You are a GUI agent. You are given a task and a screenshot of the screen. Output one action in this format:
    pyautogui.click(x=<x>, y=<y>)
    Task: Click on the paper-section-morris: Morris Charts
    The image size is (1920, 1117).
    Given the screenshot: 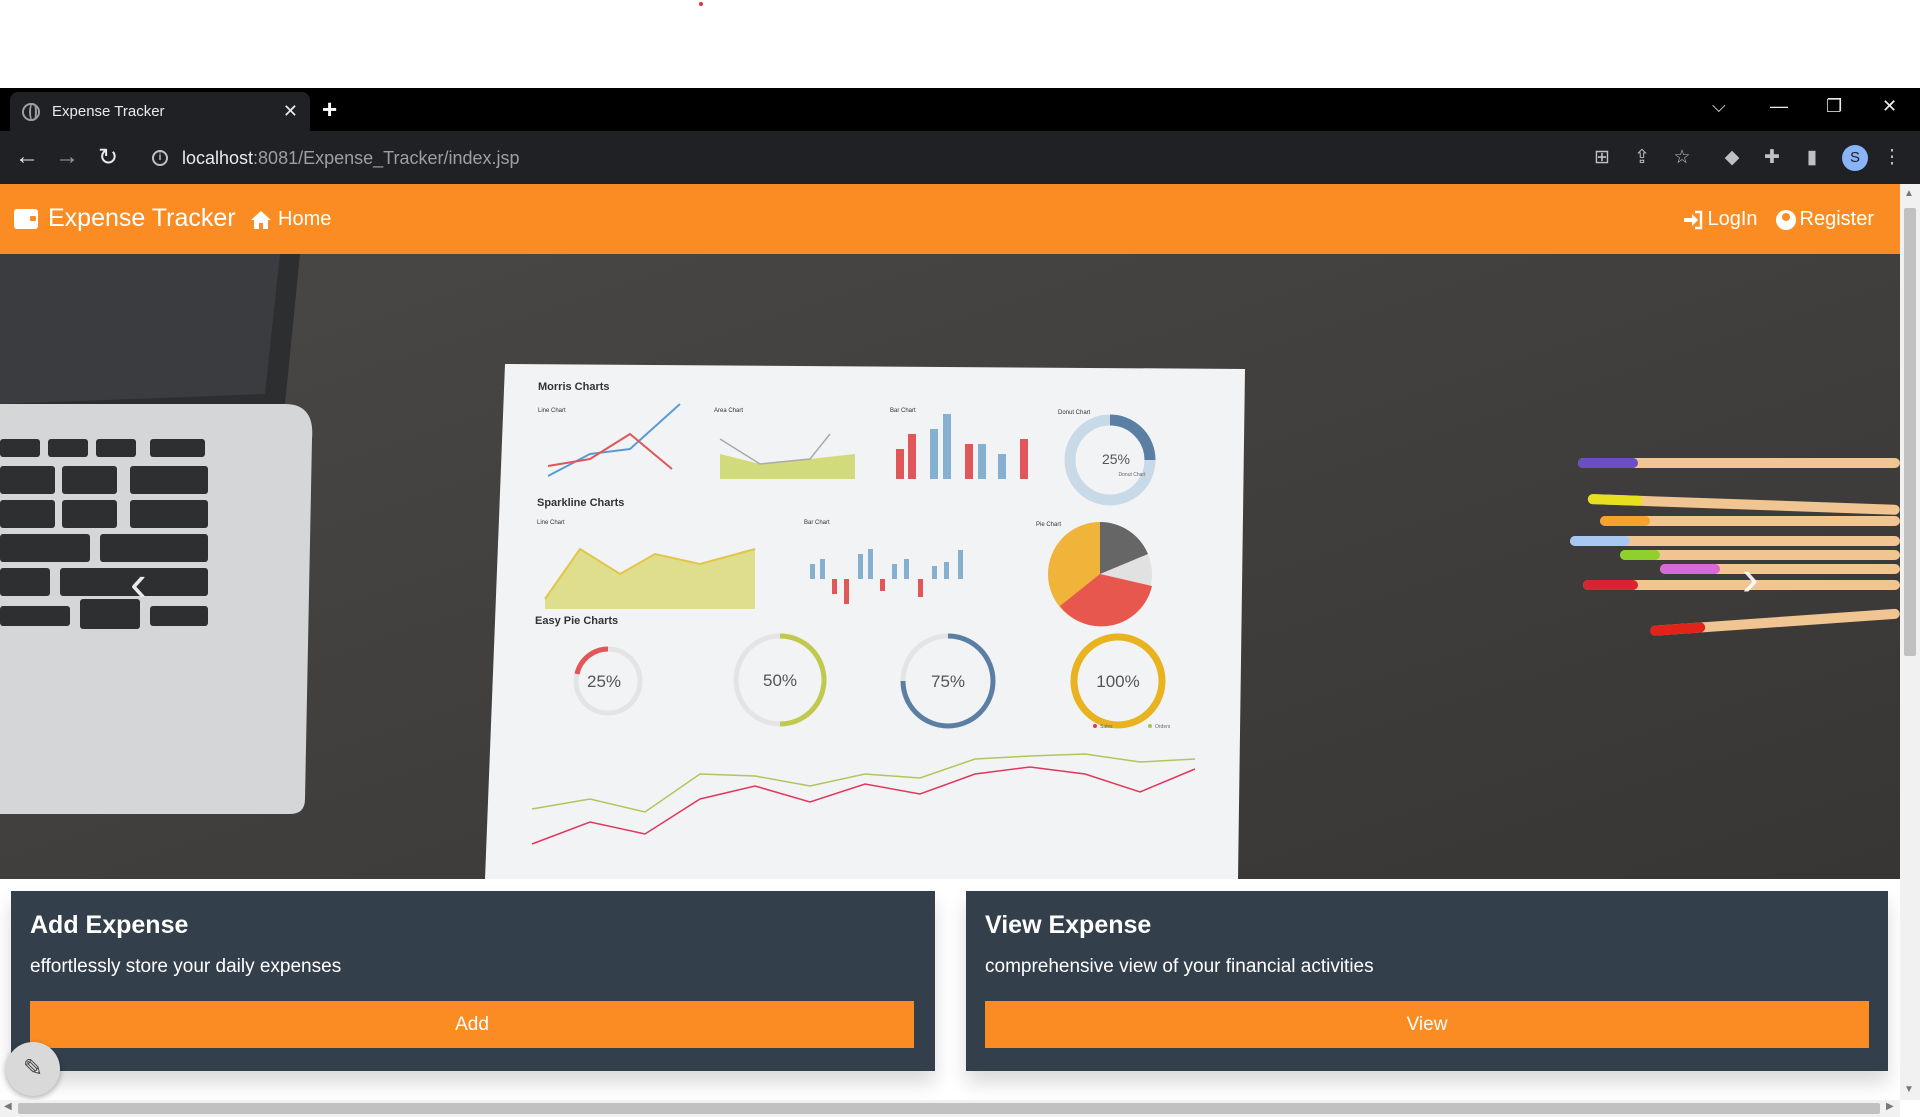 What is the action you would take?
    pyautogui.click(x=574, y=387)
    